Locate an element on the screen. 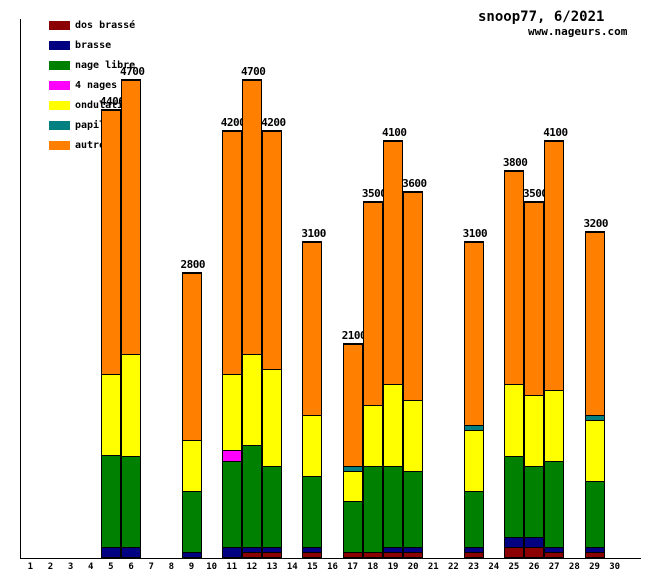 The width and height of the screenshot is (660, 580). legend-swatch-papillon is located at coordinates (59, 125).